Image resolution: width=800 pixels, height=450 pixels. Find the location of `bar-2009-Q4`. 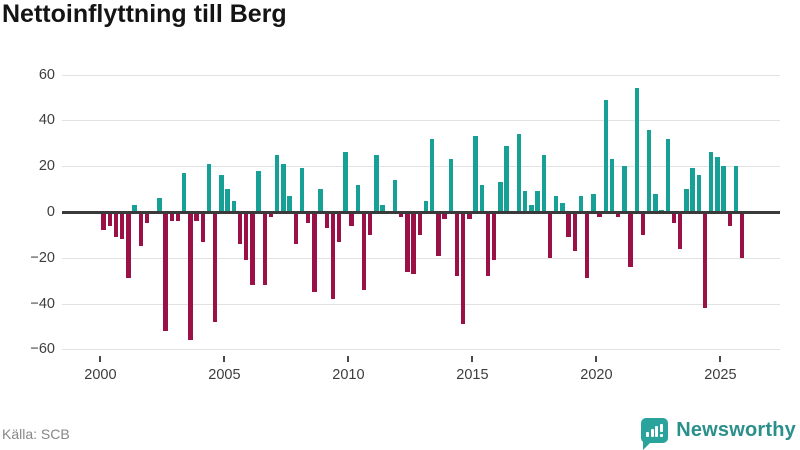

bar-2009-Q4 is located at coordinates (345, 182).